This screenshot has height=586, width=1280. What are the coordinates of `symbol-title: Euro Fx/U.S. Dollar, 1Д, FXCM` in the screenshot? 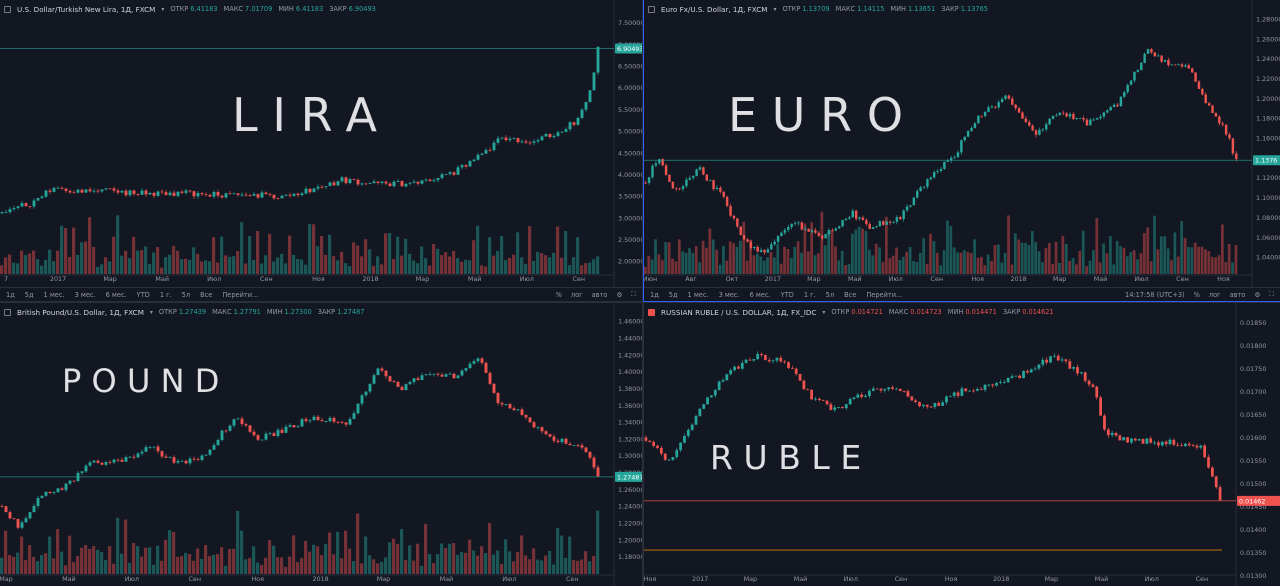 It's located at (714, 9).